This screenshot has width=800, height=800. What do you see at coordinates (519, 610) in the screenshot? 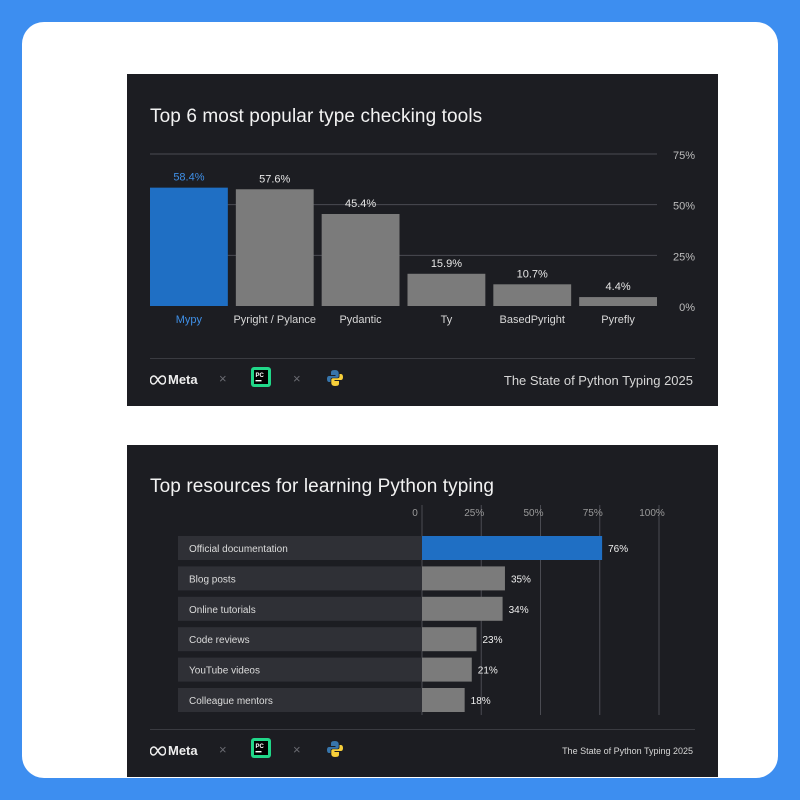
I see `data-label: 34%` at bounding box center [519, 610].